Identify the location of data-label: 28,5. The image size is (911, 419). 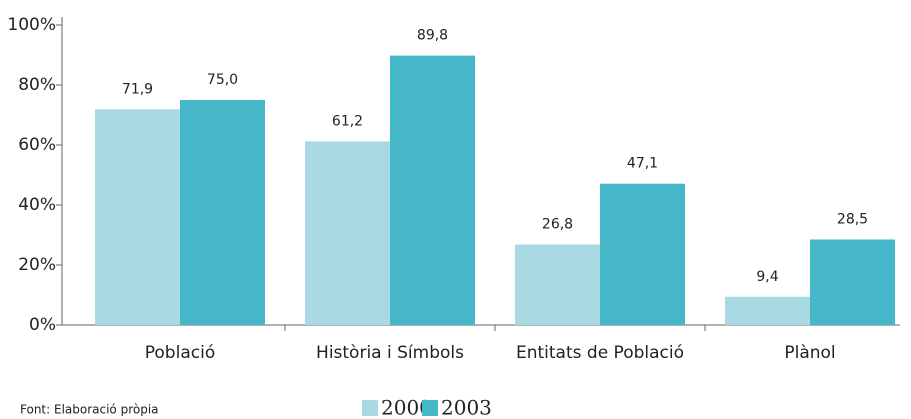
(852, 220).